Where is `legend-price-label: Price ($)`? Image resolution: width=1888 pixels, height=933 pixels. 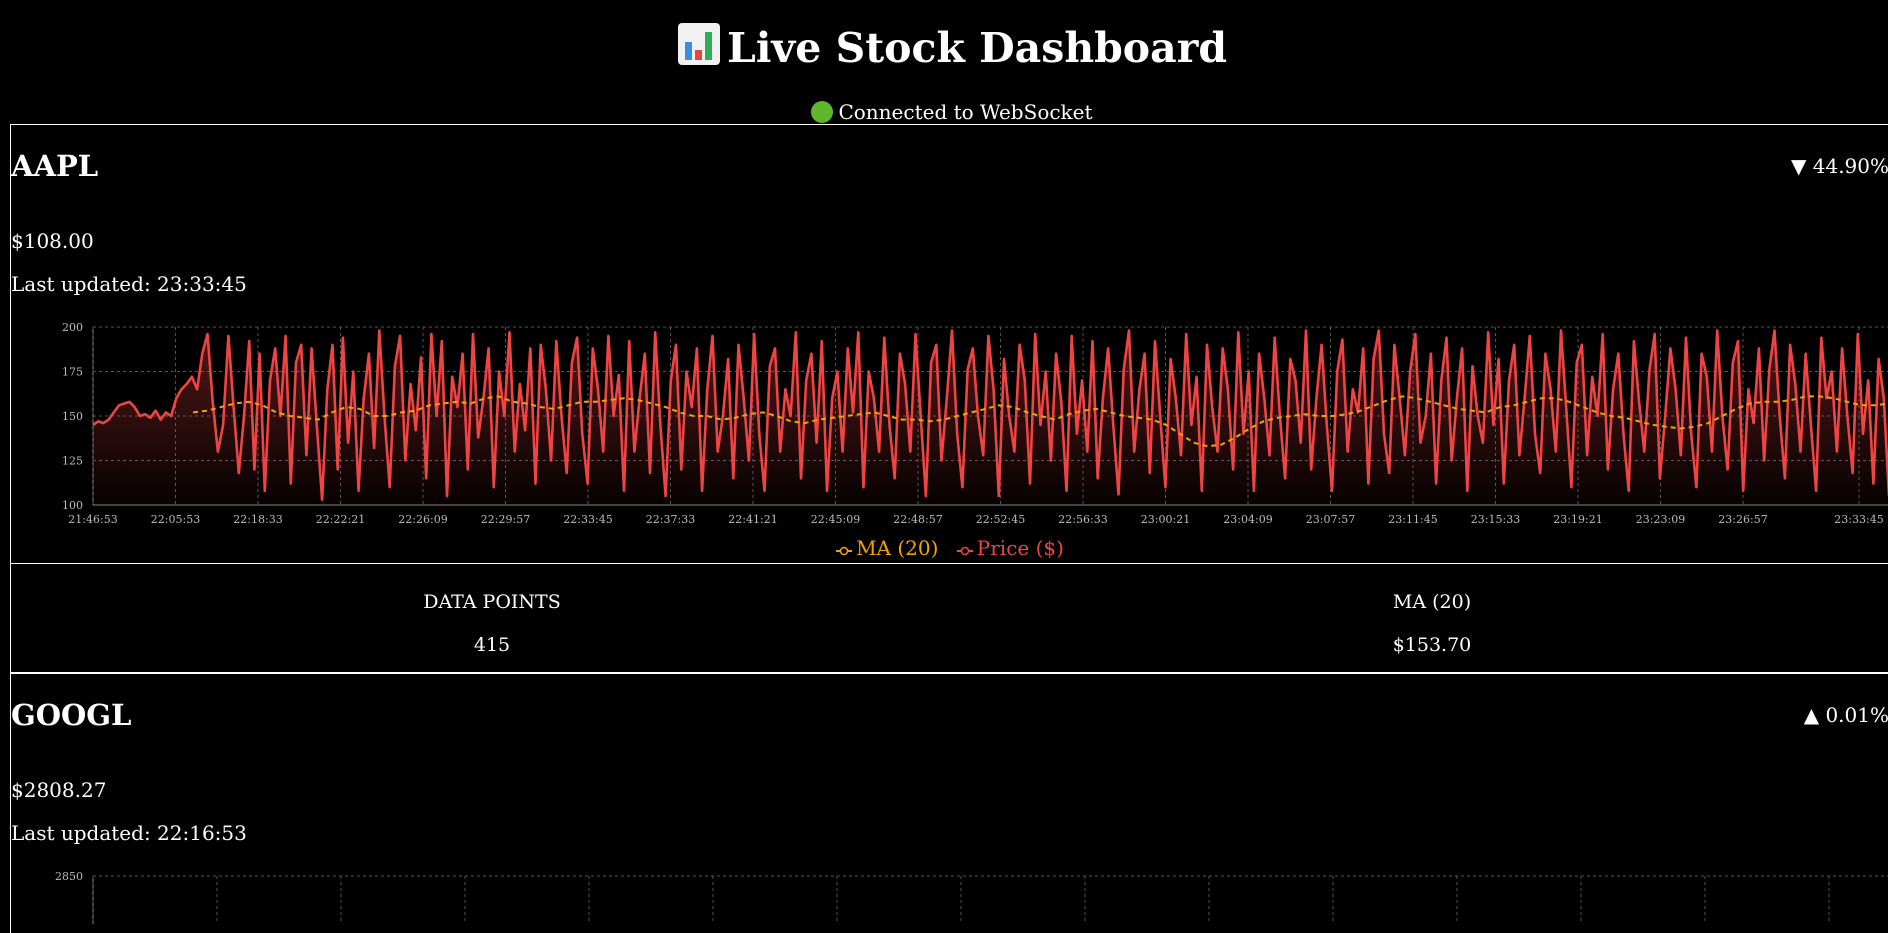 legend-price-label: Price ($) is located at coordinates (1020, 548).